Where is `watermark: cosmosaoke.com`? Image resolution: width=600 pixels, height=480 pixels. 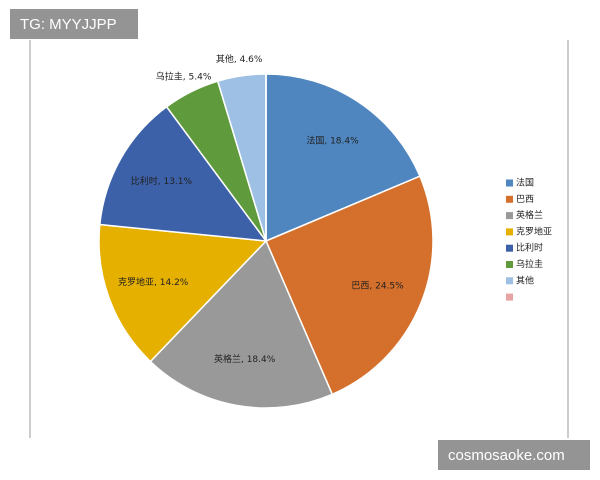 watermark: cosmosaoke.com is located at coordinates (506, 455).